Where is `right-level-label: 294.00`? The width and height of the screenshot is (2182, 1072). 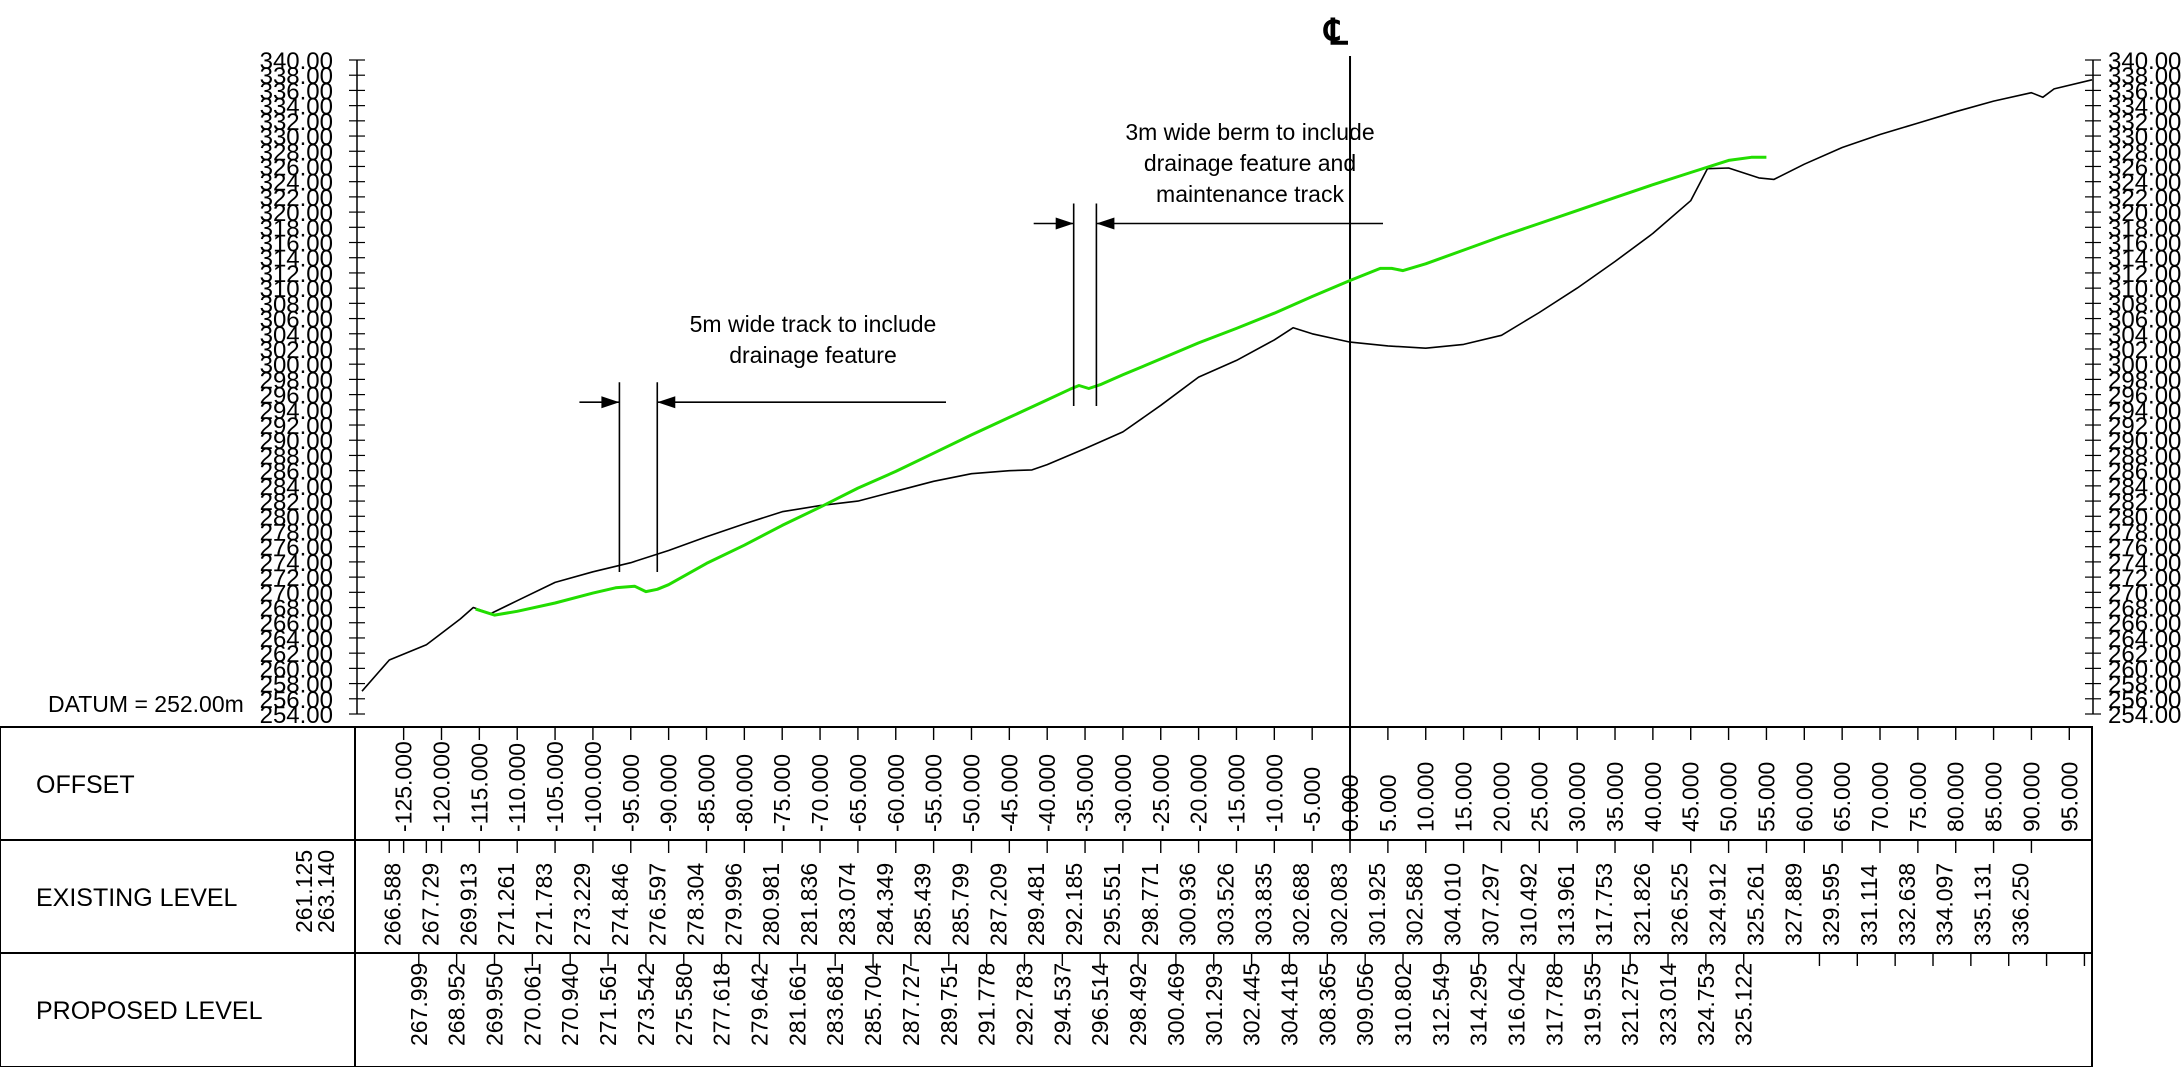 right-level-label: 294.00 is located at coordinates (2144, 411).